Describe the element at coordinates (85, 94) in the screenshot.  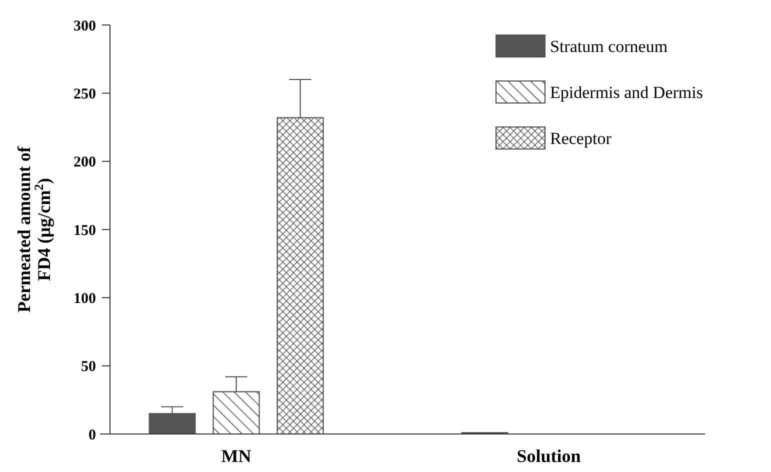
I see `y-tick-label: 250` at that location.